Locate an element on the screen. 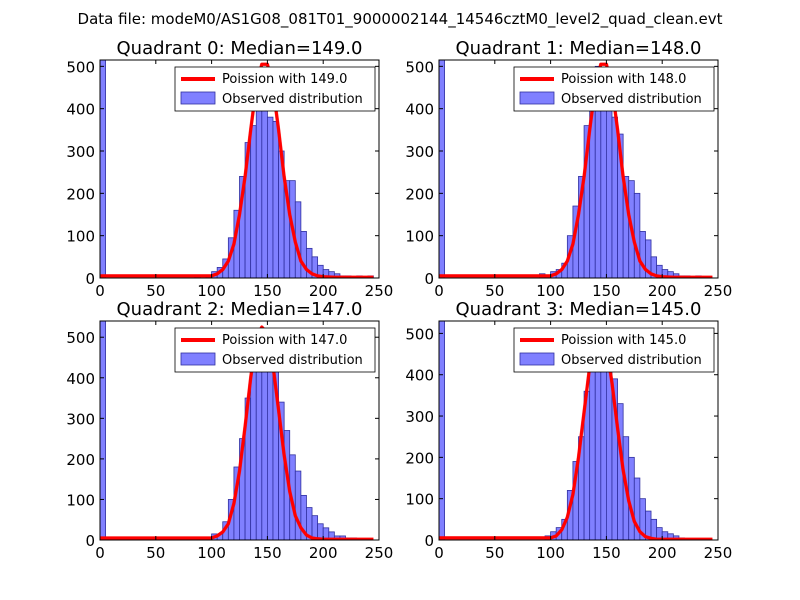  panel-title: Quadrant 1: Median=148.0 is located at coordinates (579, 48).